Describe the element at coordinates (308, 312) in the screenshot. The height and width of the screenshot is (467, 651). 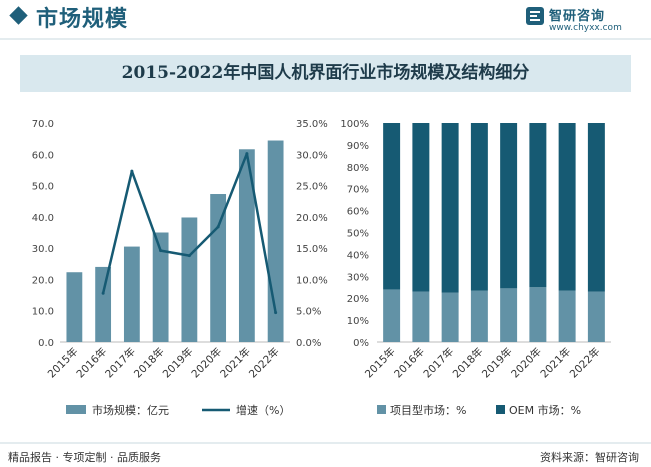
I see `right-y-tick-label: 5.0%` at that location.